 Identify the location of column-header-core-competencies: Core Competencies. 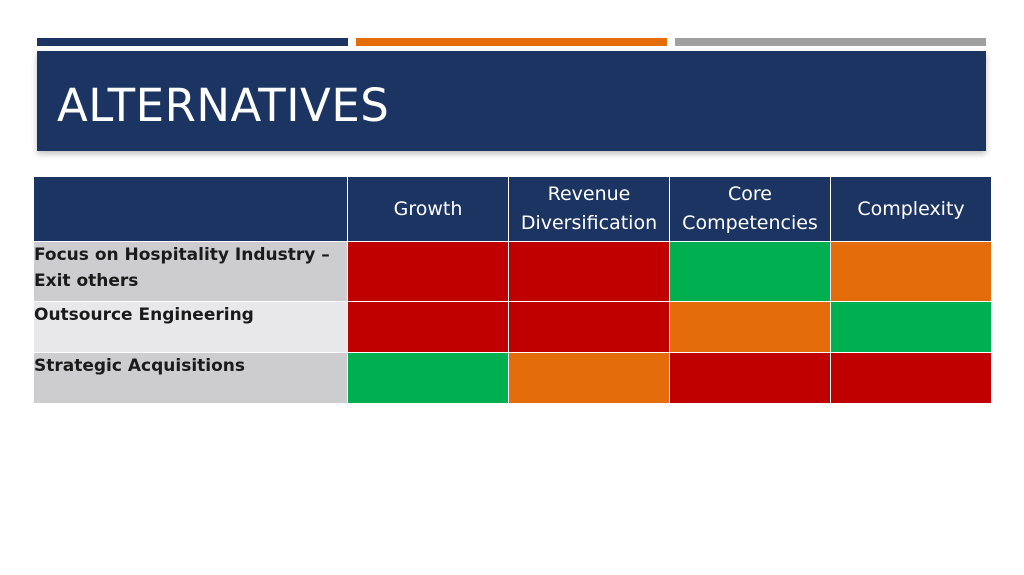
(750, 209).